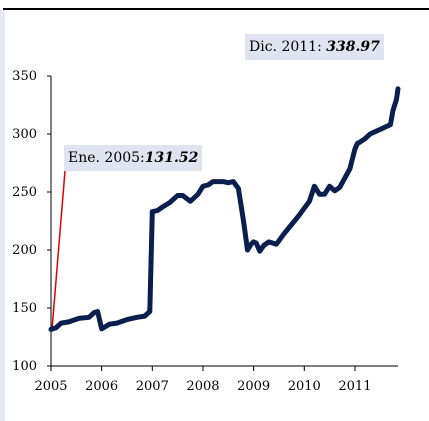  What do you see at coordinates (353, 47) in the screenshot?
I see `annotation-end-value: 338.97` at bounding box center [353, 47].